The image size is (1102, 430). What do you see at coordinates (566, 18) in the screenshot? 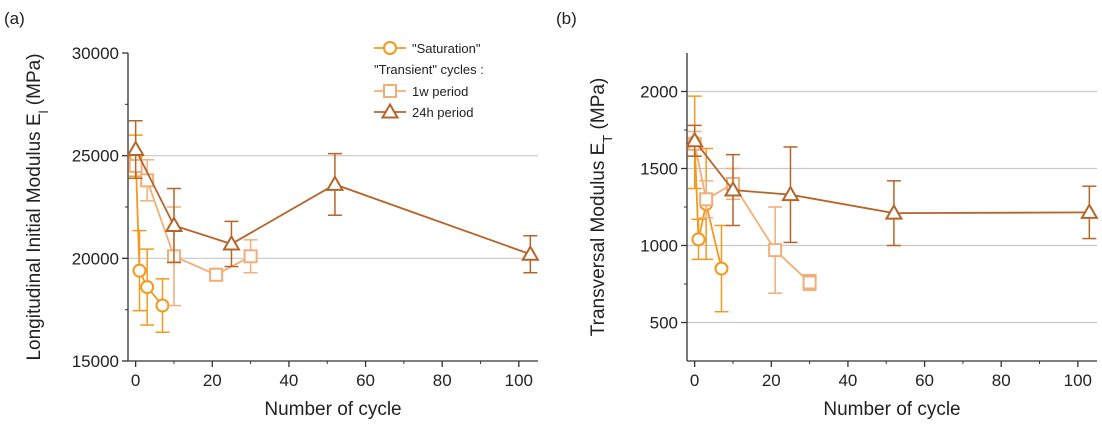
I see `panel-label: (b)` at bounding box center [566, 18].